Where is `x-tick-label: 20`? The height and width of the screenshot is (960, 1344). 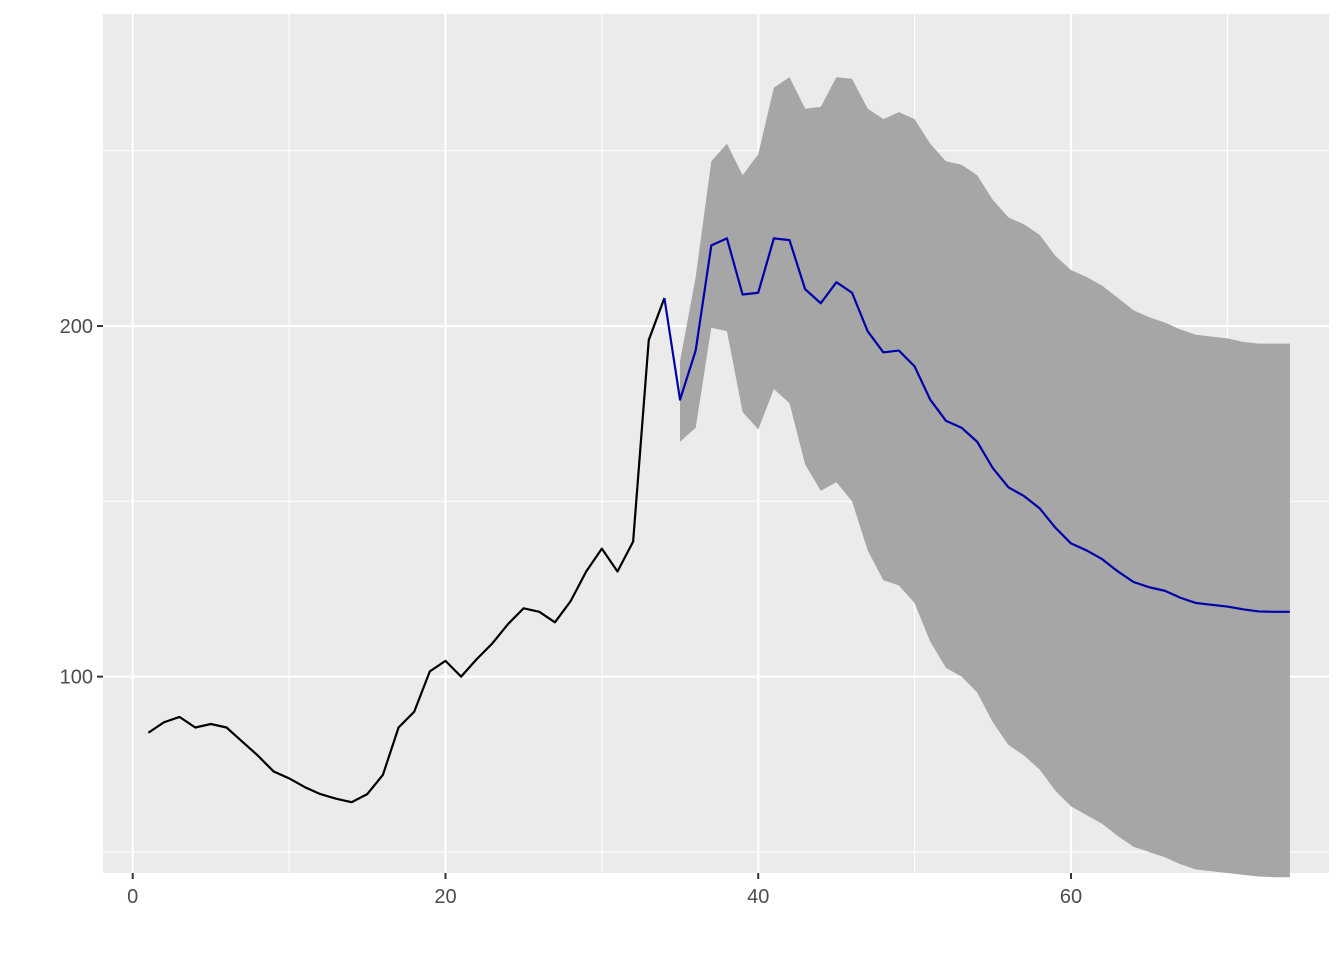 x-tick-label: 20 is located at coordinates (445, 897).